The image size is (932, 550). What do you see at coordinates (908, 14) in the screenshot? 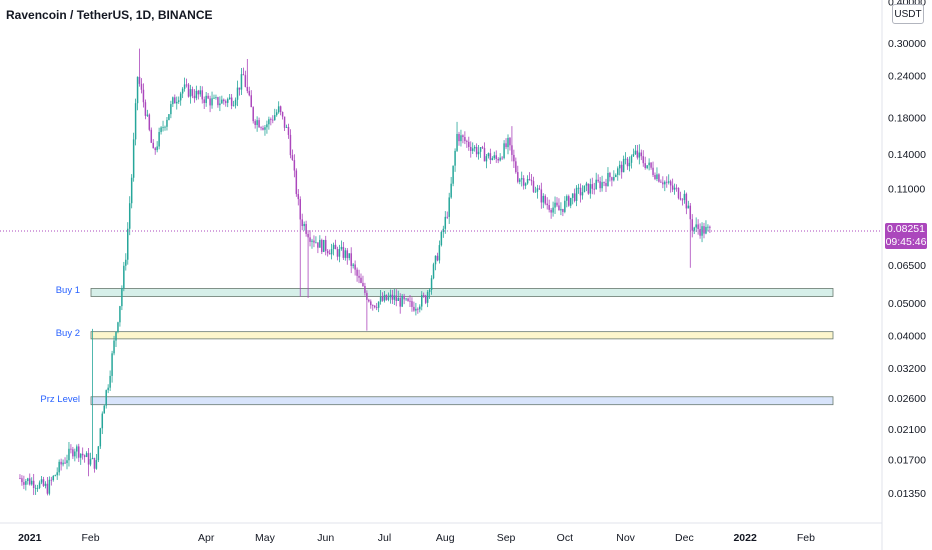
I see `currency-label: USDT` at bounding box center [908, 14].